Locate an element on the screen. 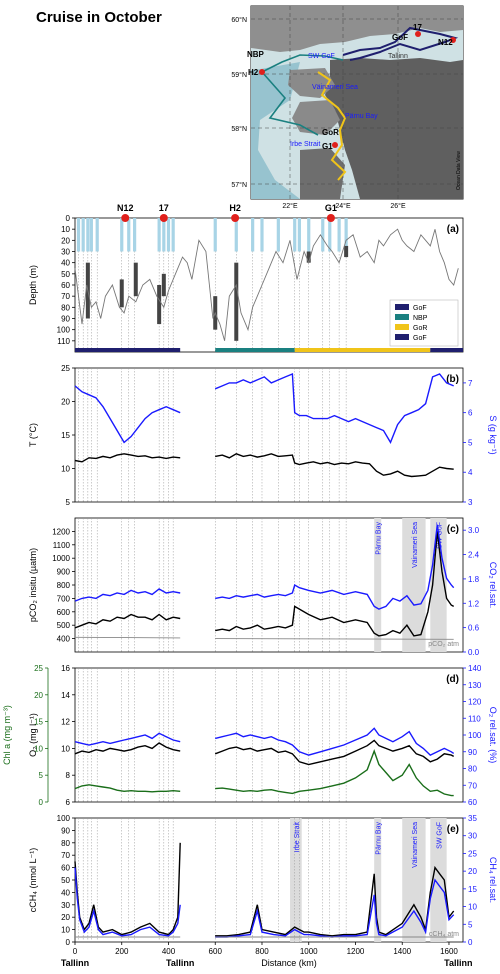  y-tick-label: 30 is located at coordinates (65, 905).